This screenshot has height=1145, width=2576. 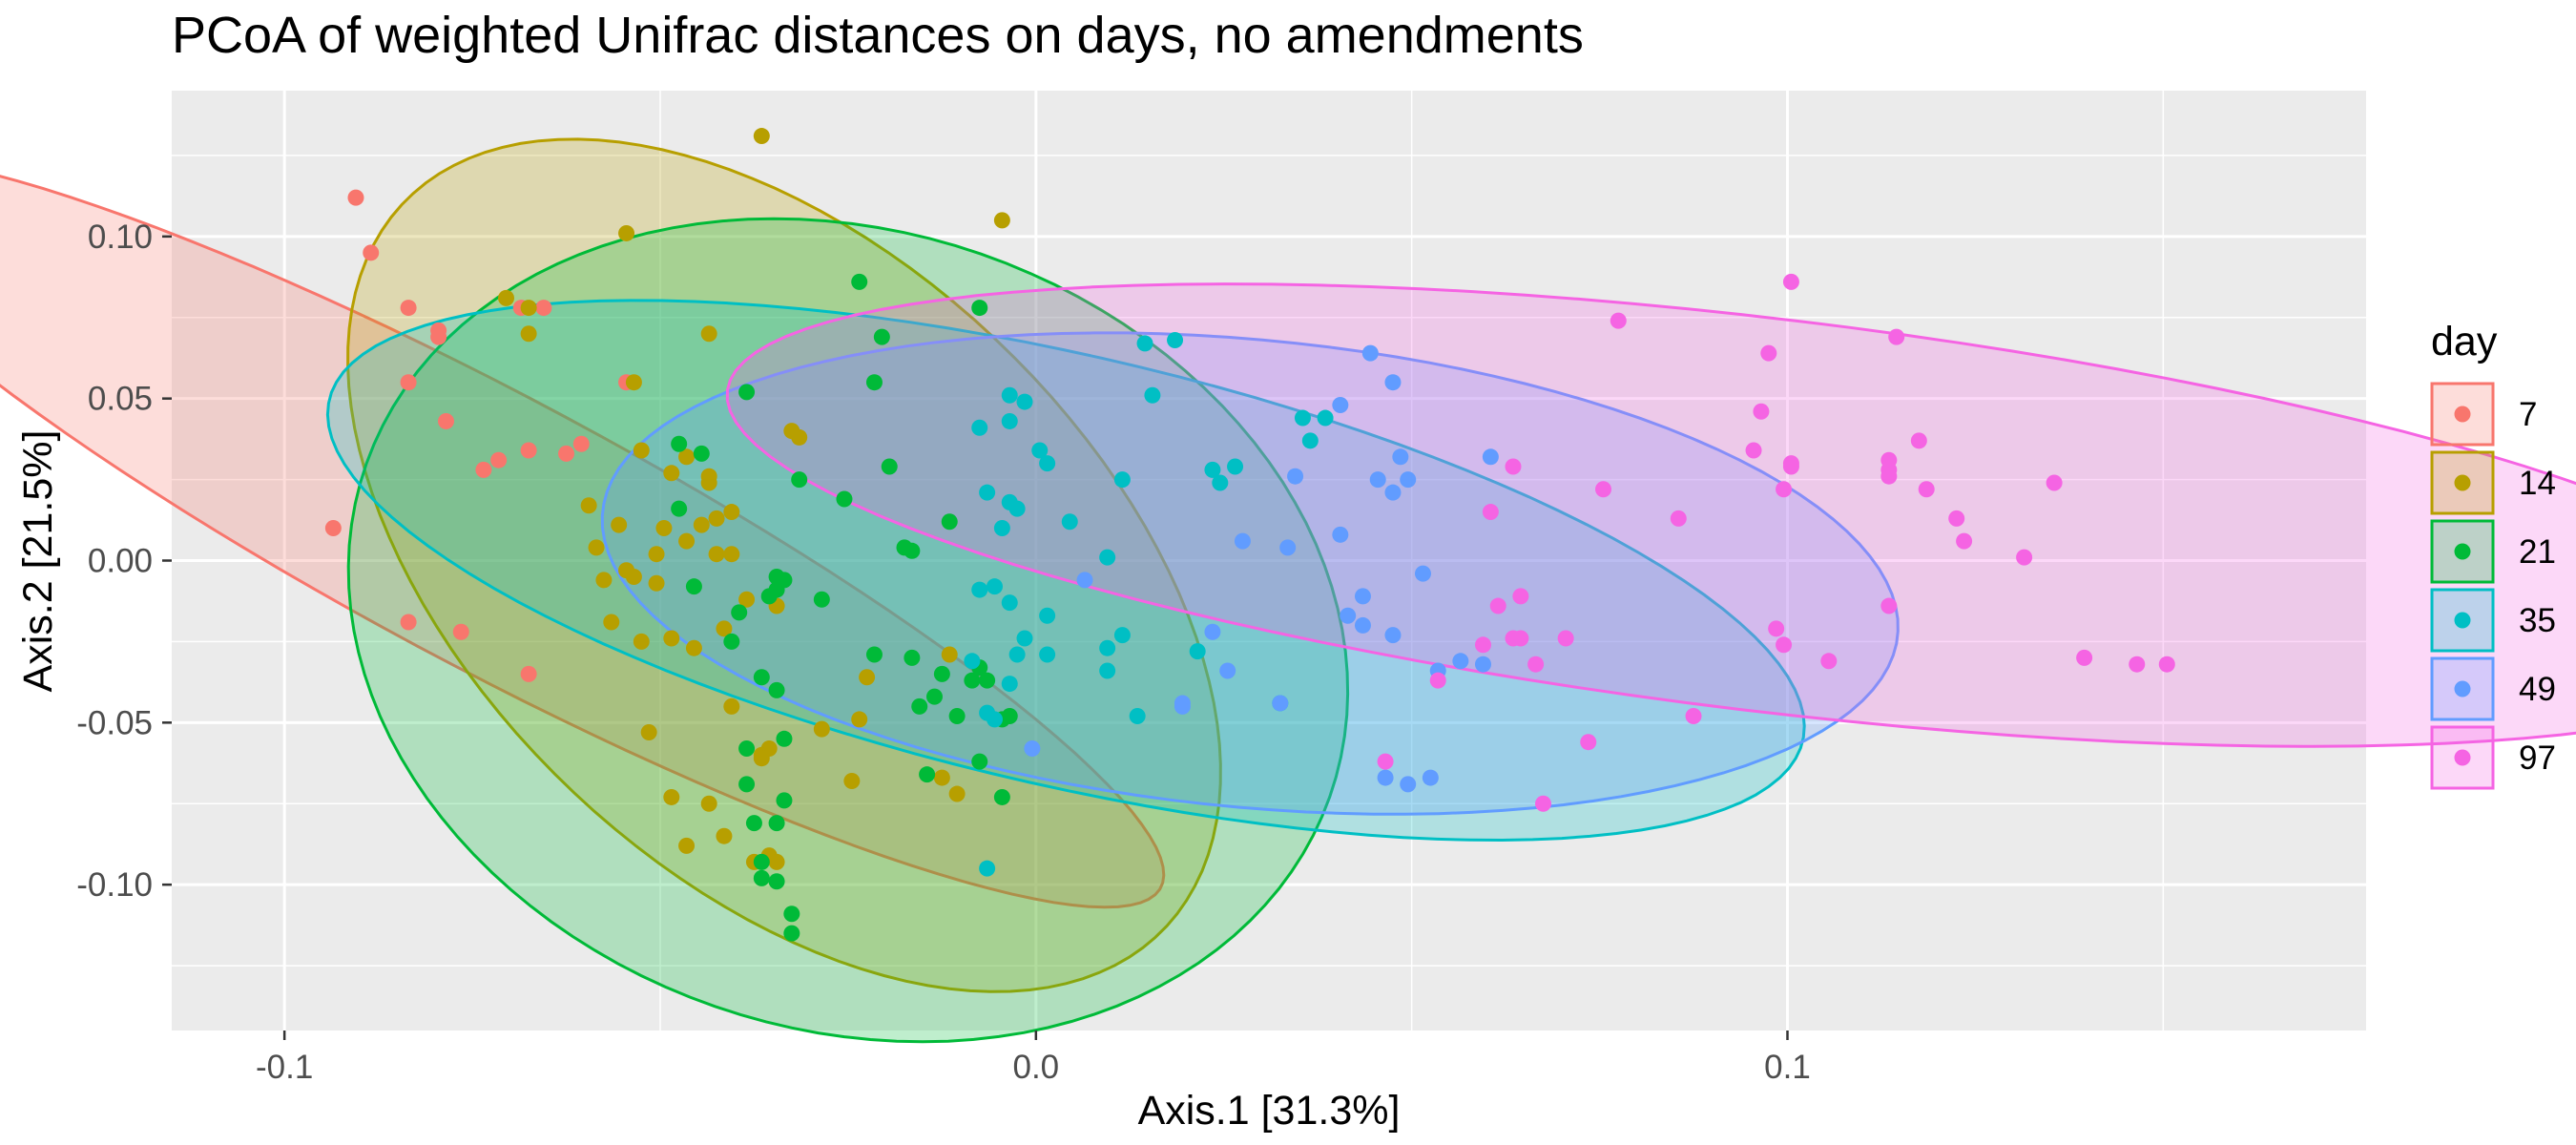 I want to click on legend: day 7 14 21 35 49 97, so click(x=2493, y=555).